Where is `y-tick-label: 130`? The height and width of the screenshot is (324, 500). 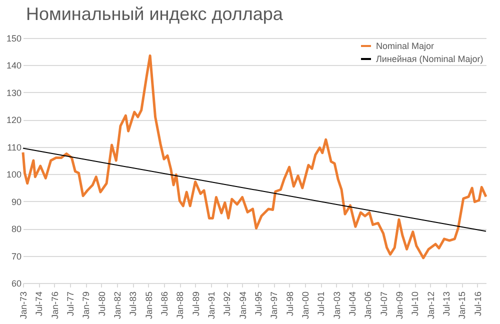
y-tick-label: 130 is located at coordinates (14, 93).